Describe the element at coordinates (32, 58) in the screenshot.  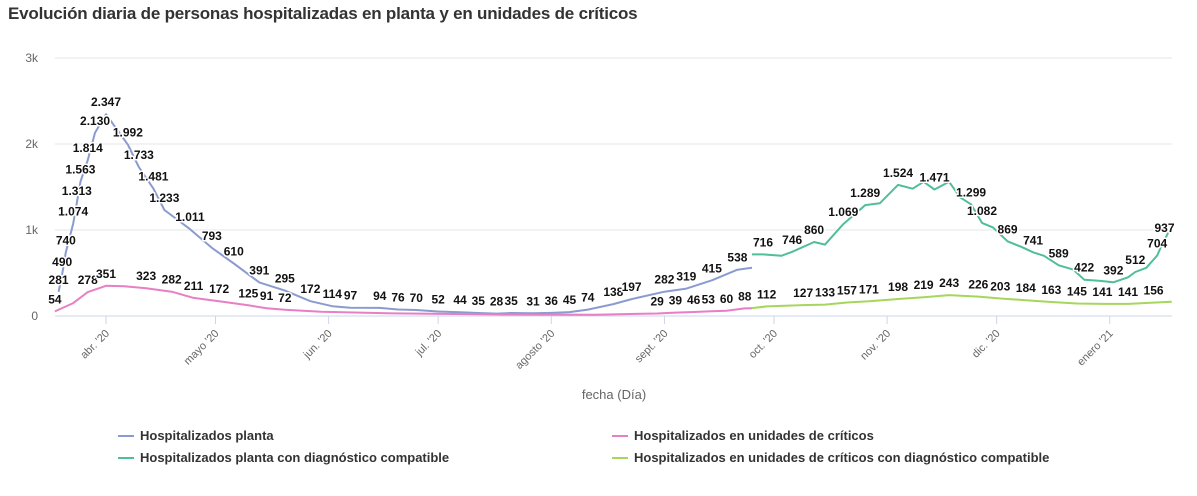
I see `y-tick-label: 3k` at that location.